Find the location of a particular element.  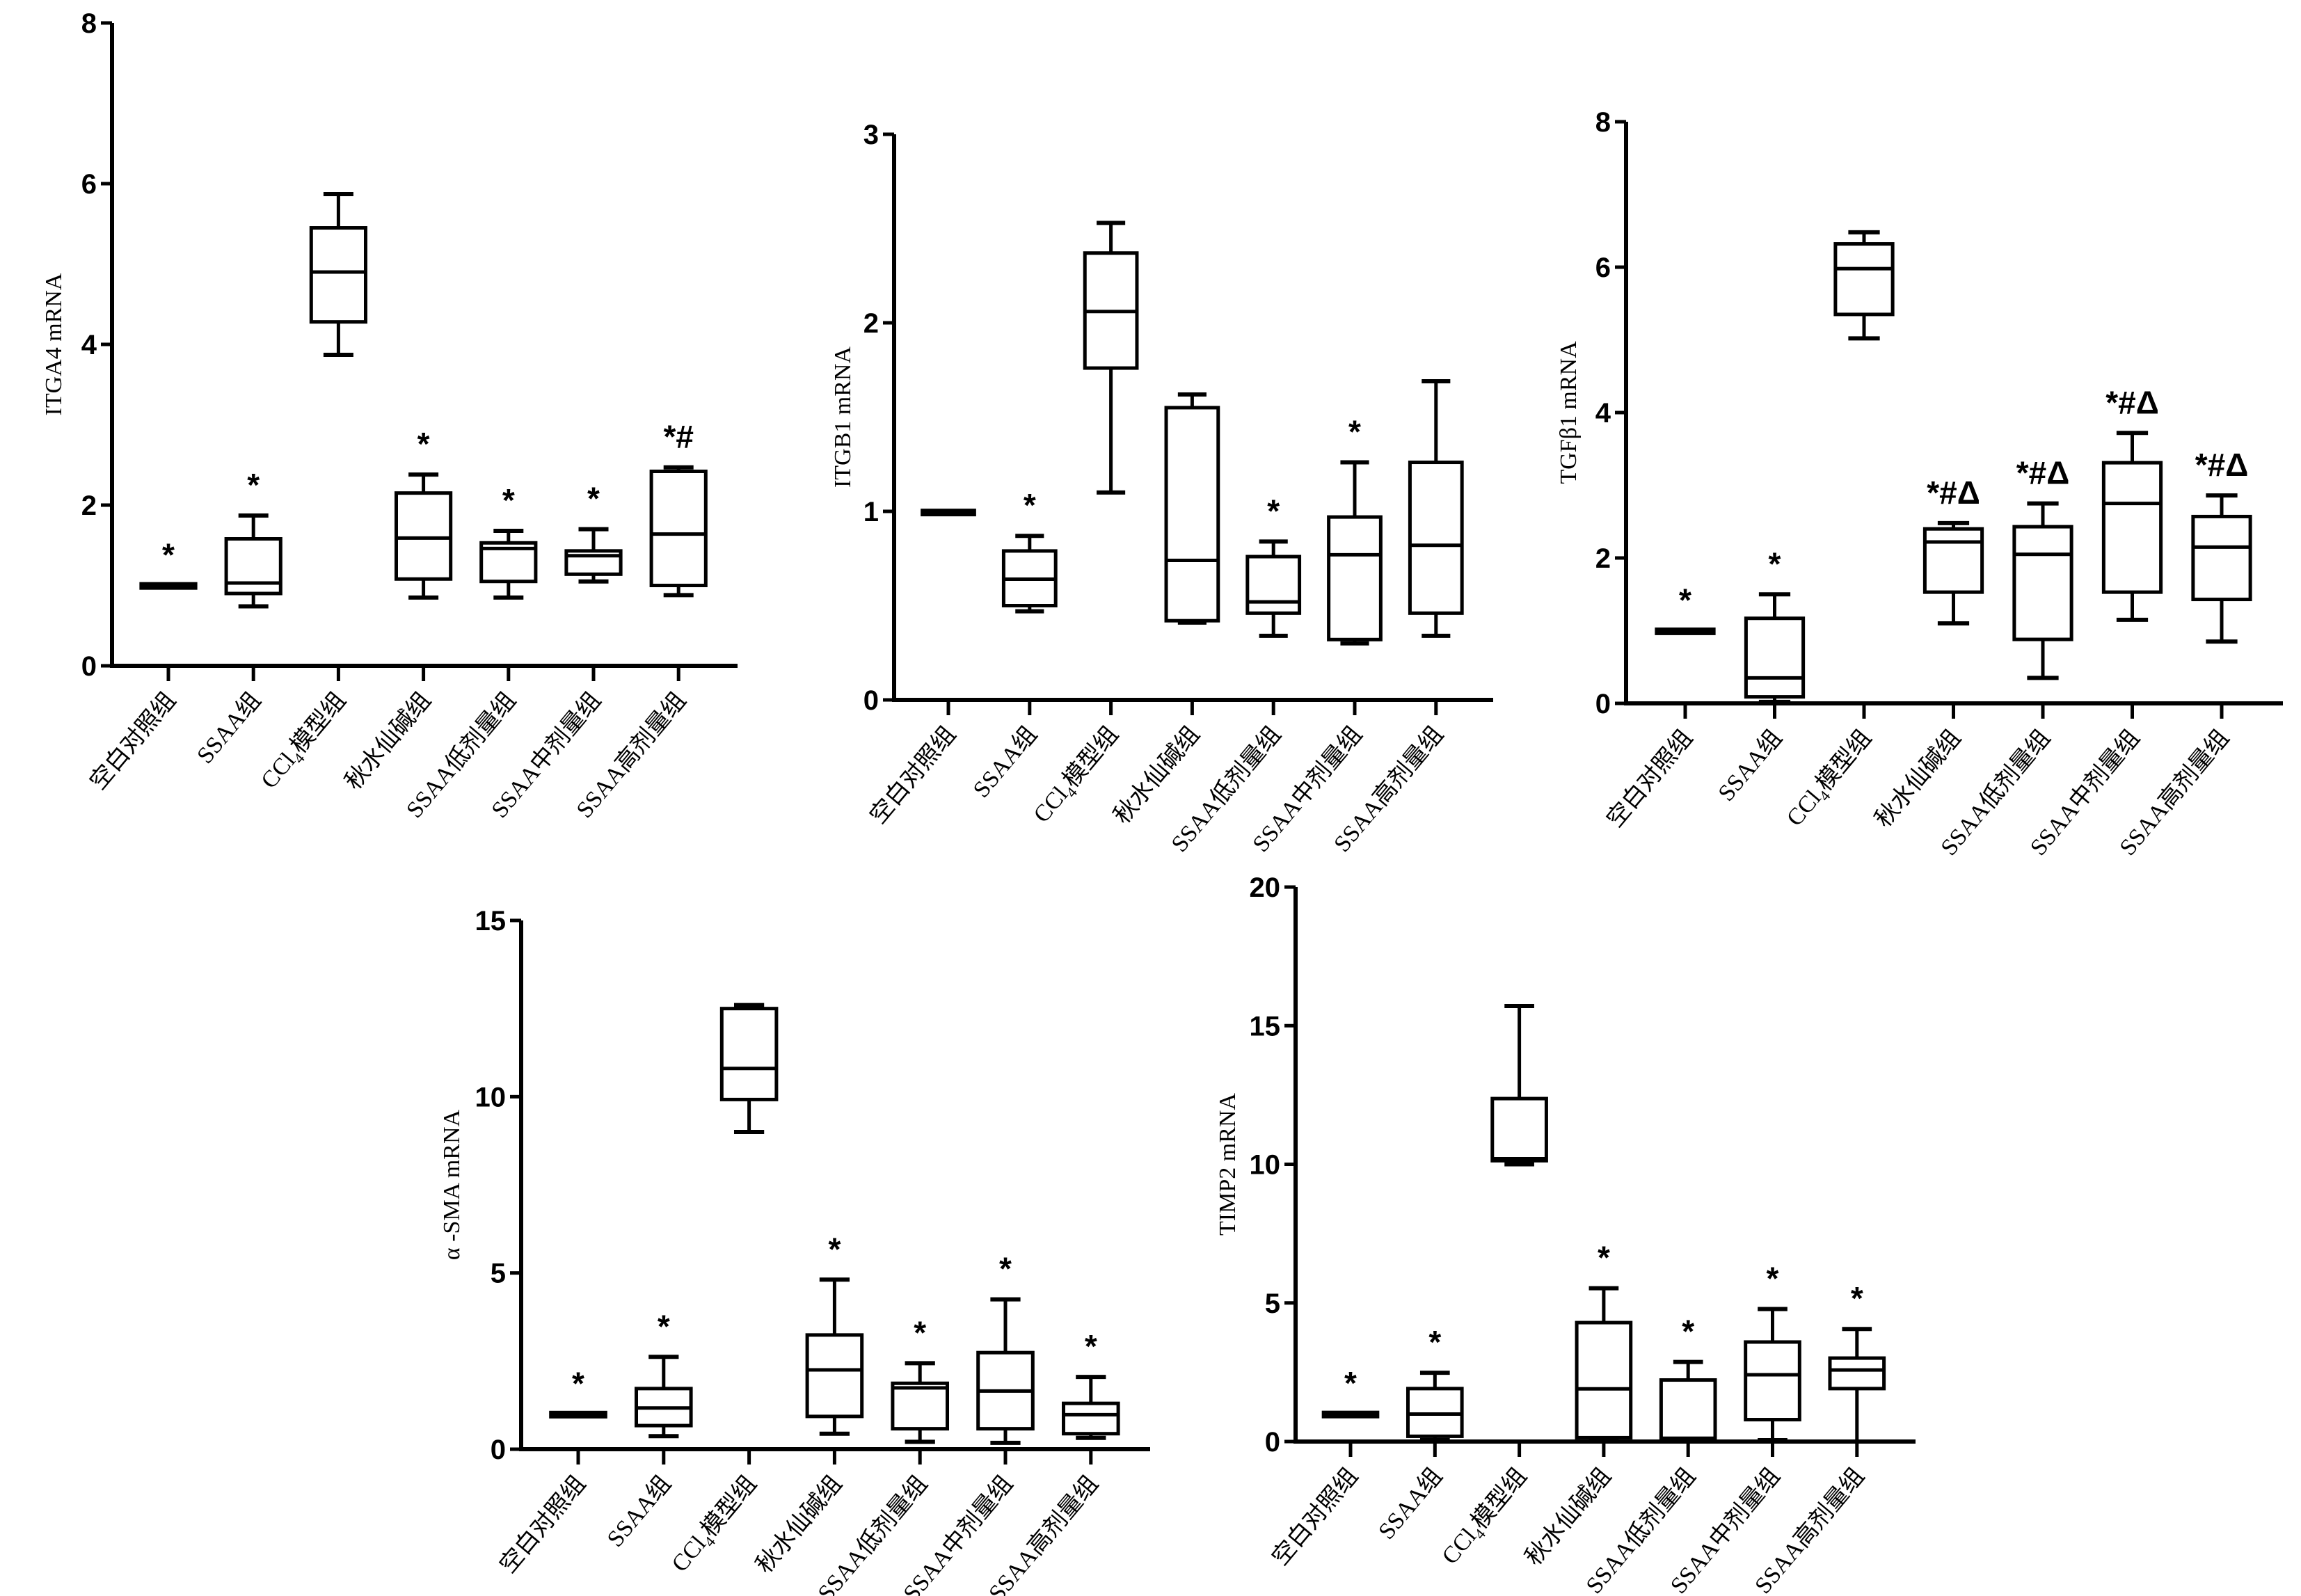

y-axis-title: α -SMA mRNA is located at coordinates (452, 1184).